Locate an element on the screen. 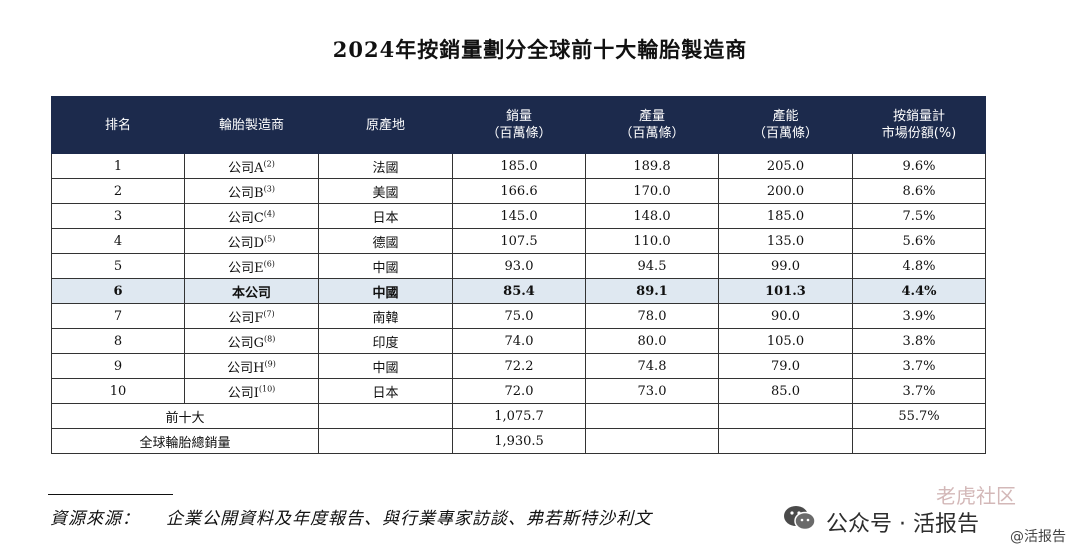 This screenshot has width=1080, height=558. maker-cell: 公司E(6) is located at coordinates (251, 266).